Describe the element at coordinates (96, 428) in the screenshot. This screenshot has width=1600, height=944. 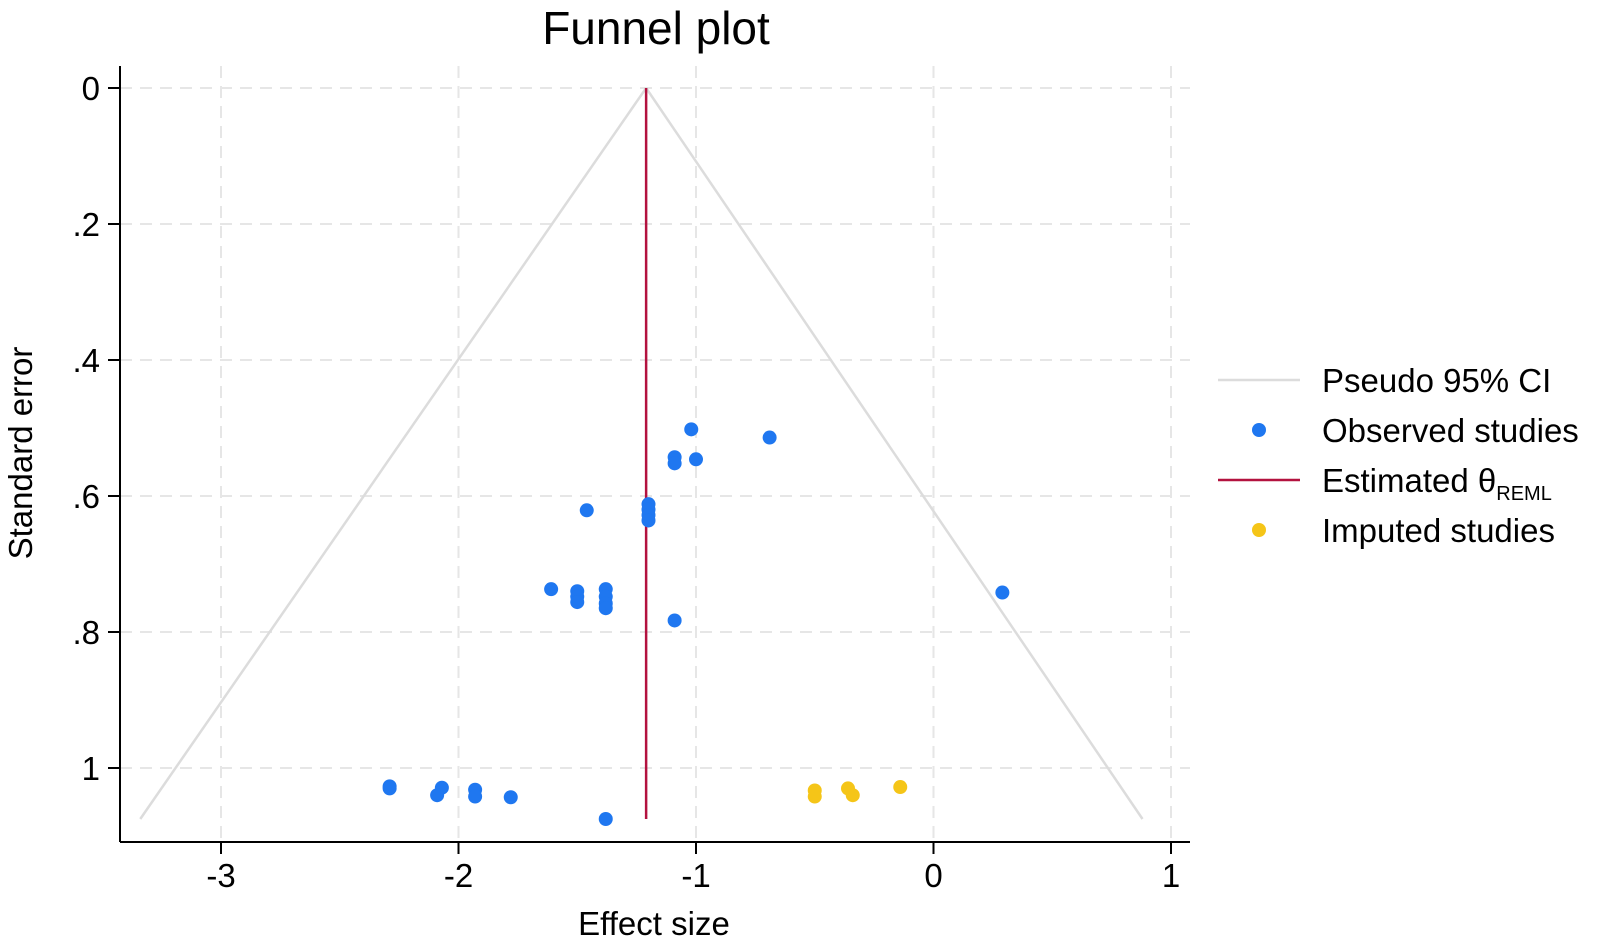
I see `y-axis-ticks: 0 .2 .4 .6 .8 1` at that location.